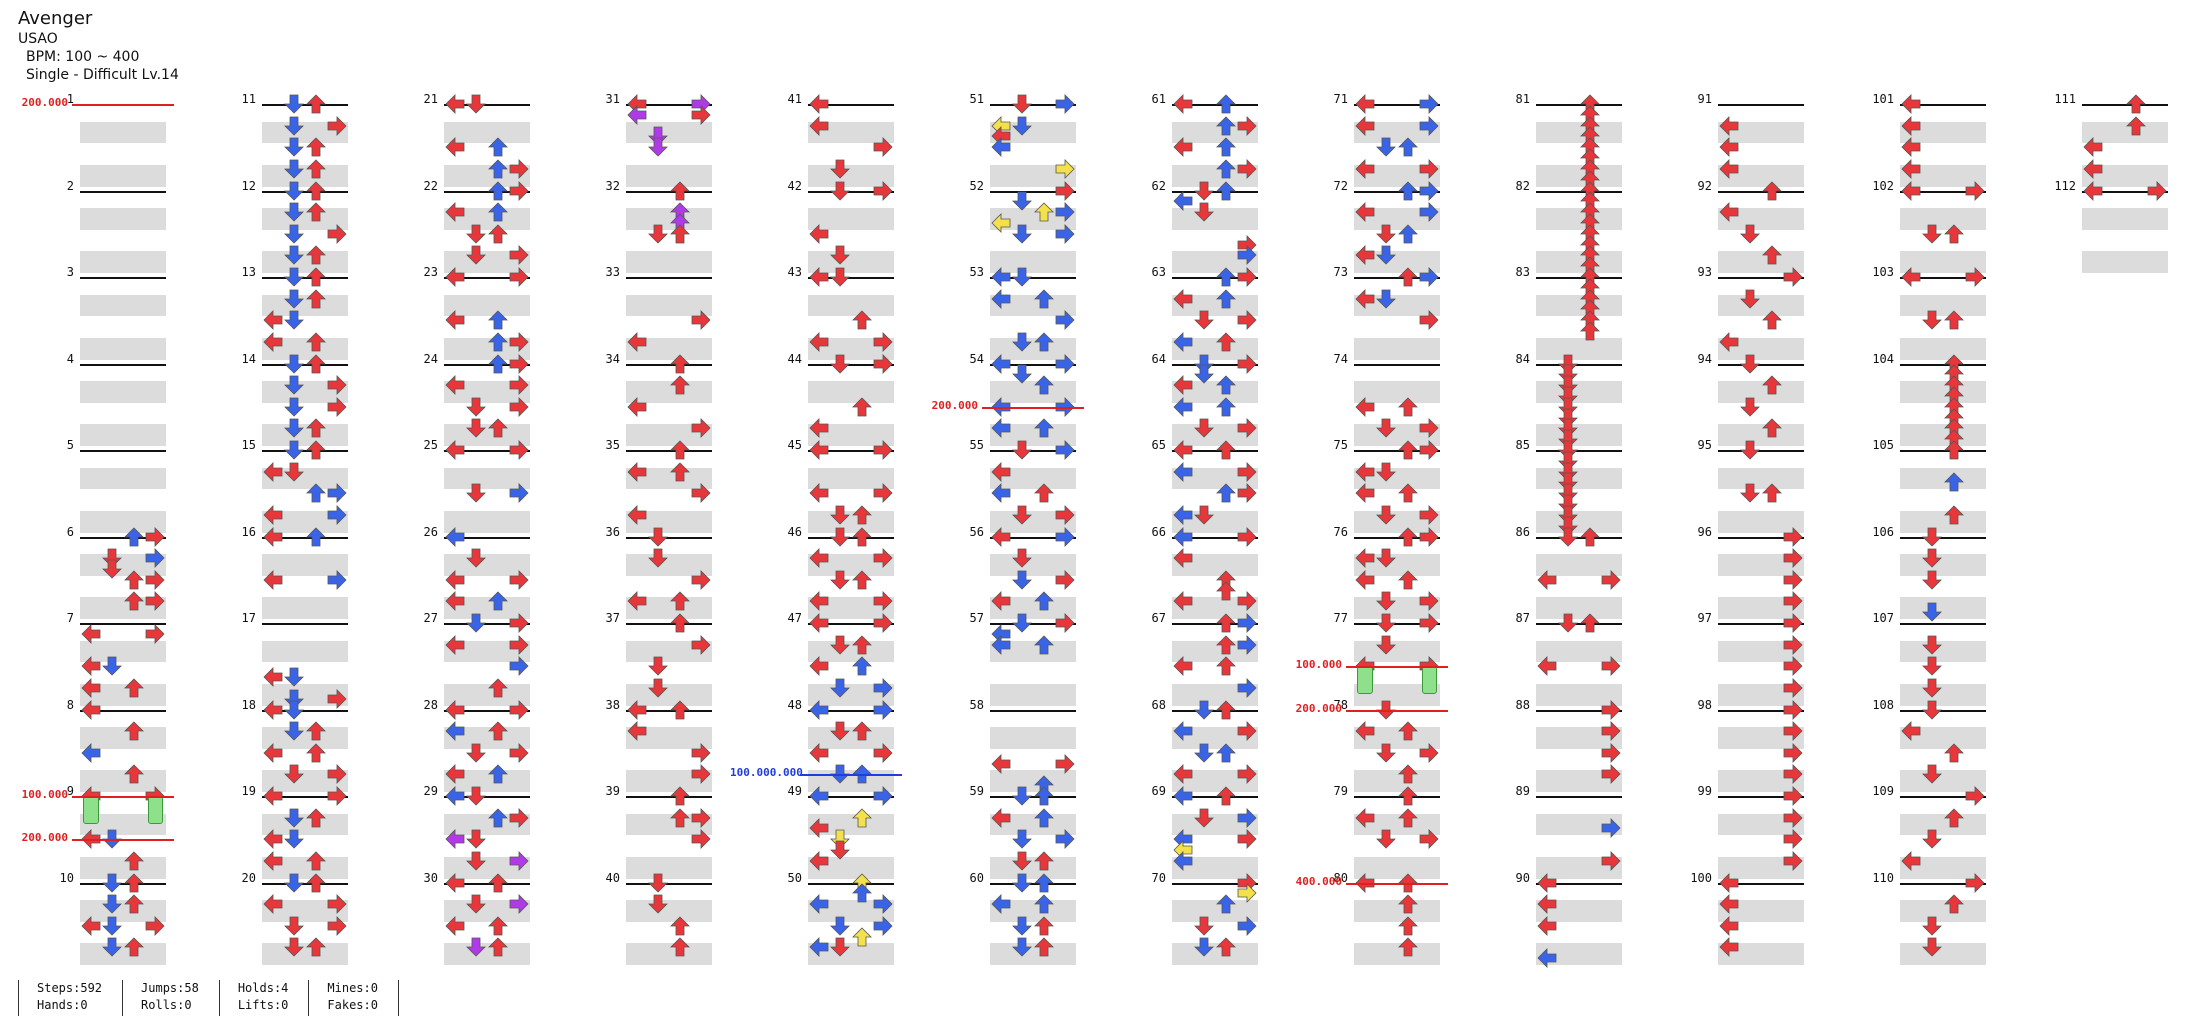  I want to click on measure-number: 93, so click(1704, 272).